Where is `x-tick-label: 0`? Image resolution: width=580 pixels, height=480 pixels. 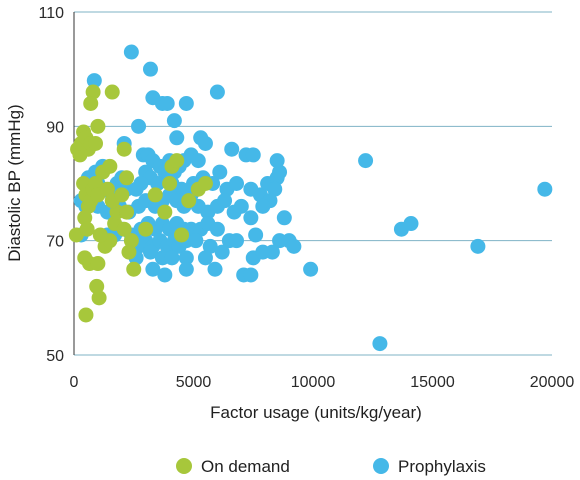 x-tick-label: 0 is located at coordinates (74, 382).